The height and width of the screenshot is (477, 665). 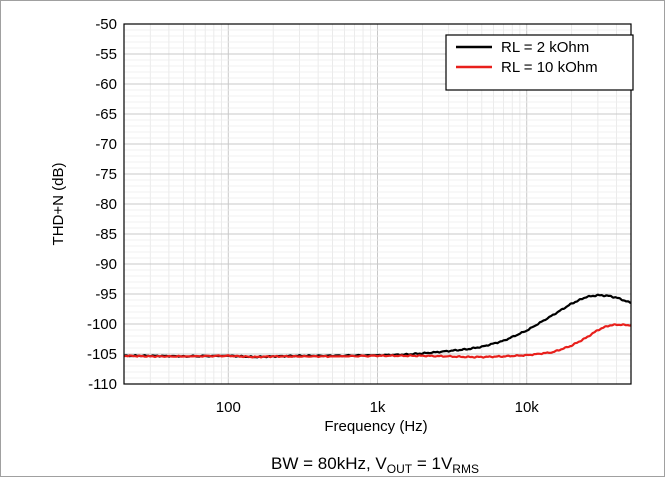 What do you see at coordinates (228, 407) in the screenshot?
I see `x-tick-label: 100` at bounding box center [228, 407].